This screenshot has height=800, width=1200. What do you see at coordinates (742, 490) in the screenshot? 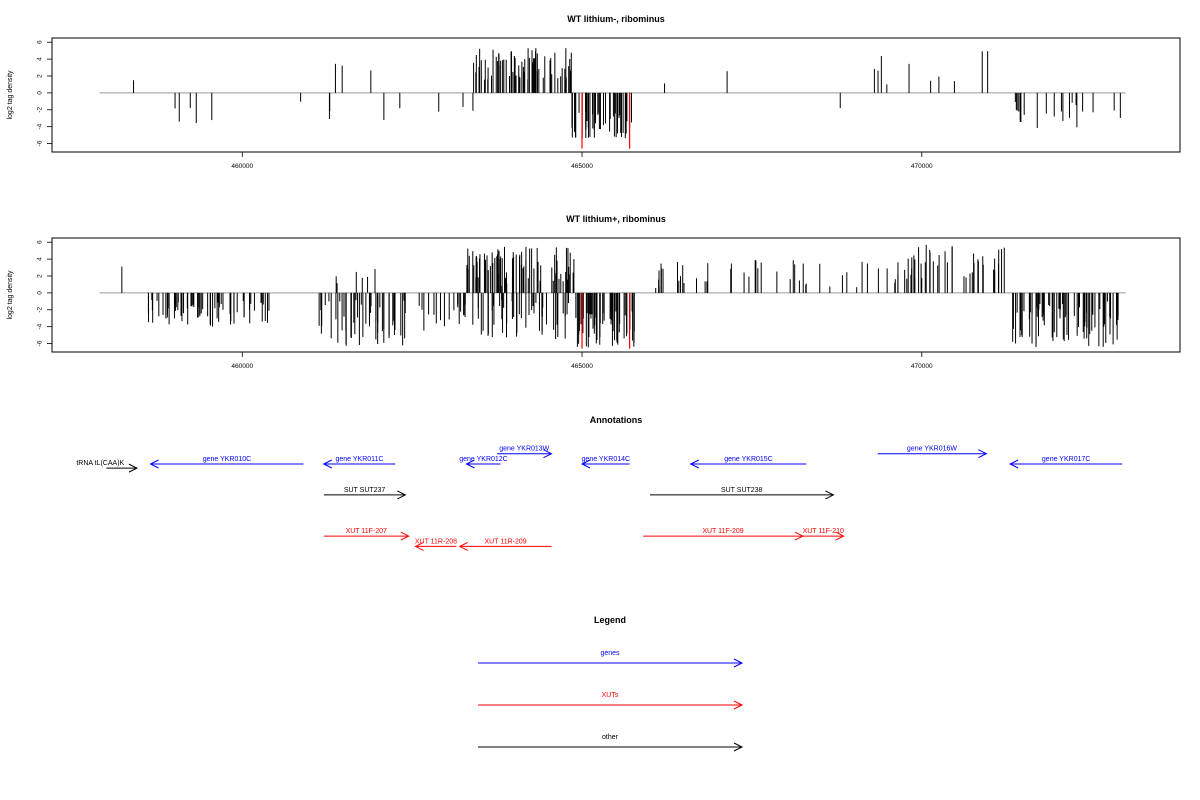
I see `feature-label: SUT SUT238` at bounding box center [742, 490].